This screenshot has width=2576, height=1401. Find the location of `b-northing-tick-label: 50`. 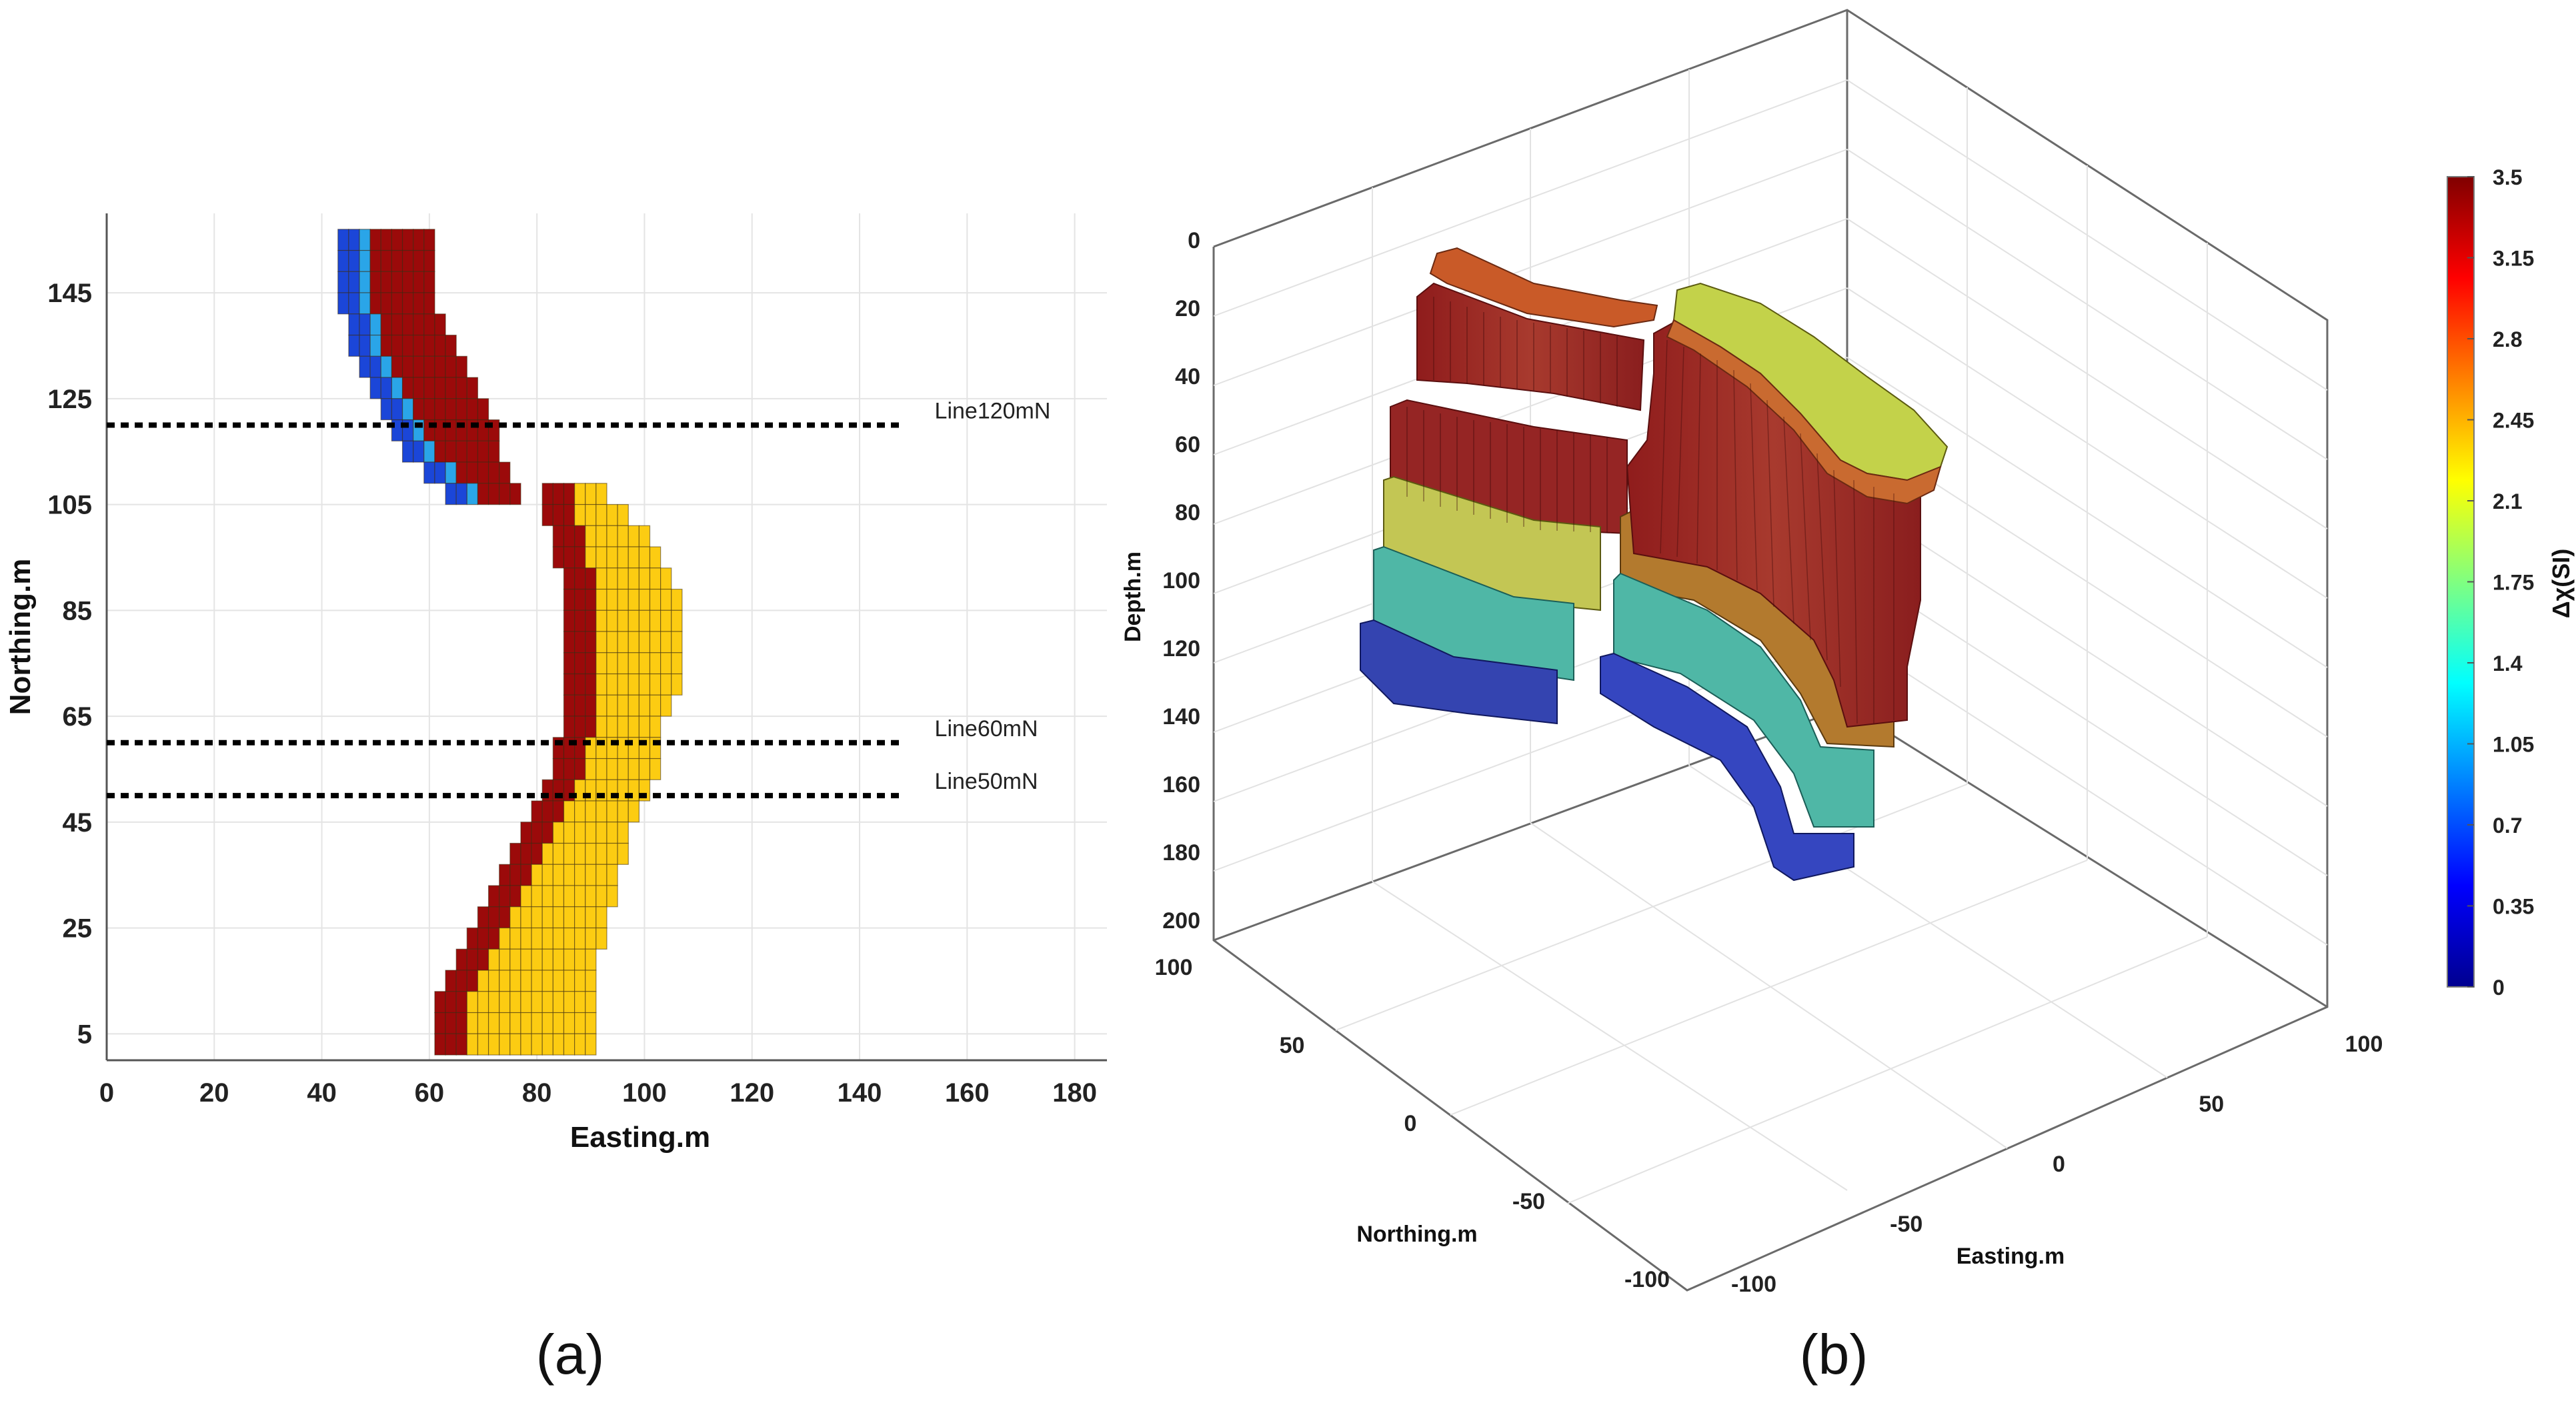

b-northing-tick-label: 50 is located at coordinates (1292, 1045).